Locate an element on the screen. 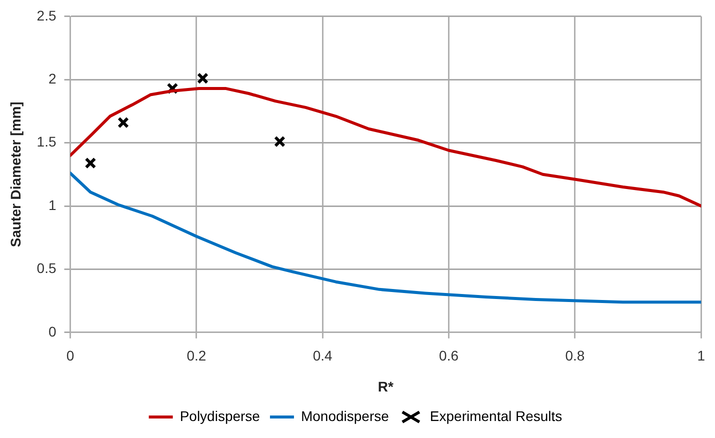  legend-label: Experimental Results is located at coordinates (496, 416).